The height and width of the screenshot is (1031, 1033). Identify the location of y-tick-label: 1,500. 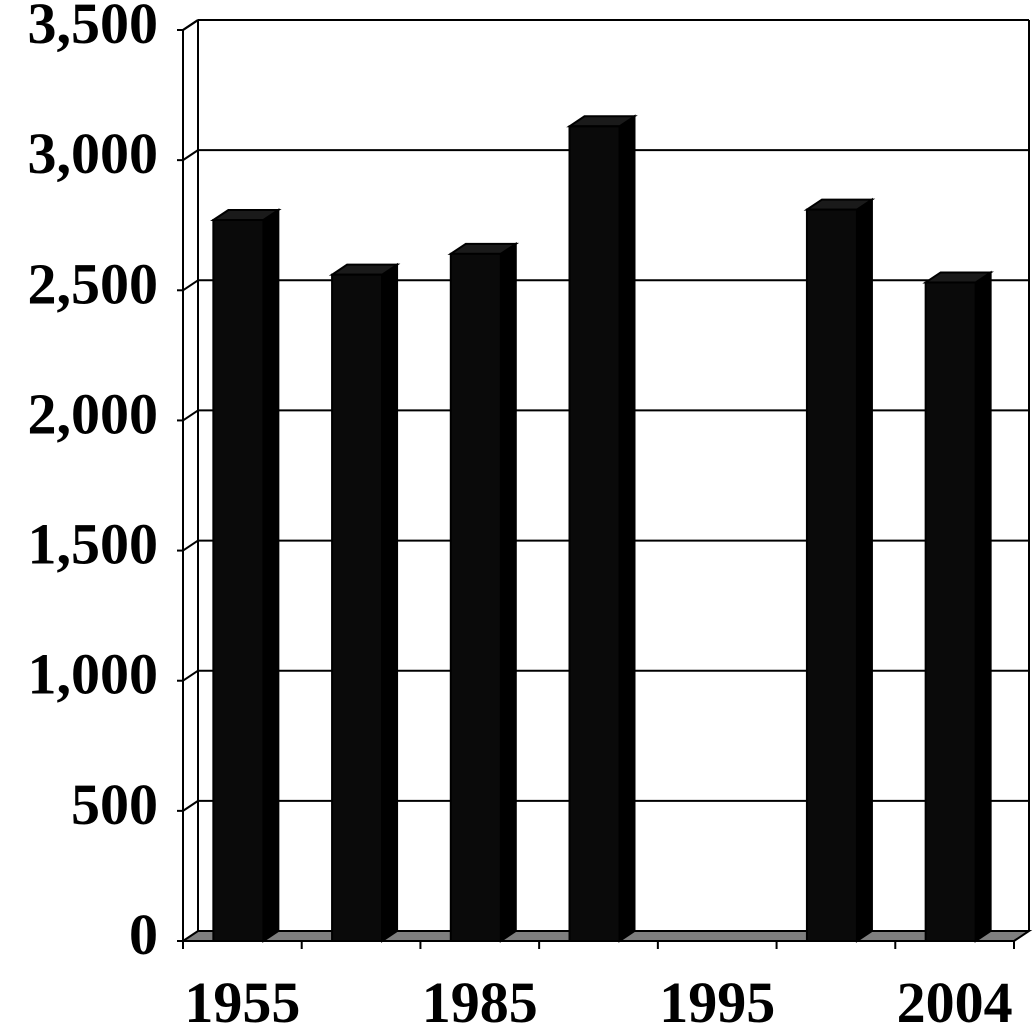
(93, 544).